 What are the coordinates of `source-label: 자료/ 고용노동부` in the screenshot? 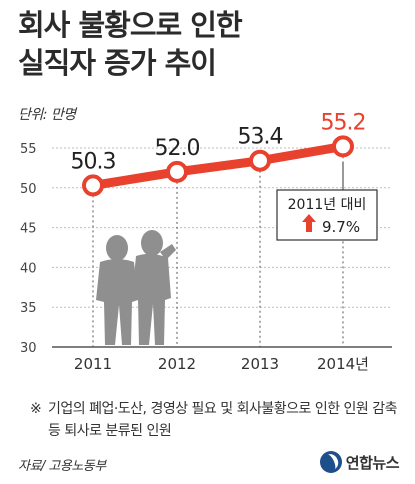 It's located at (62, 466).